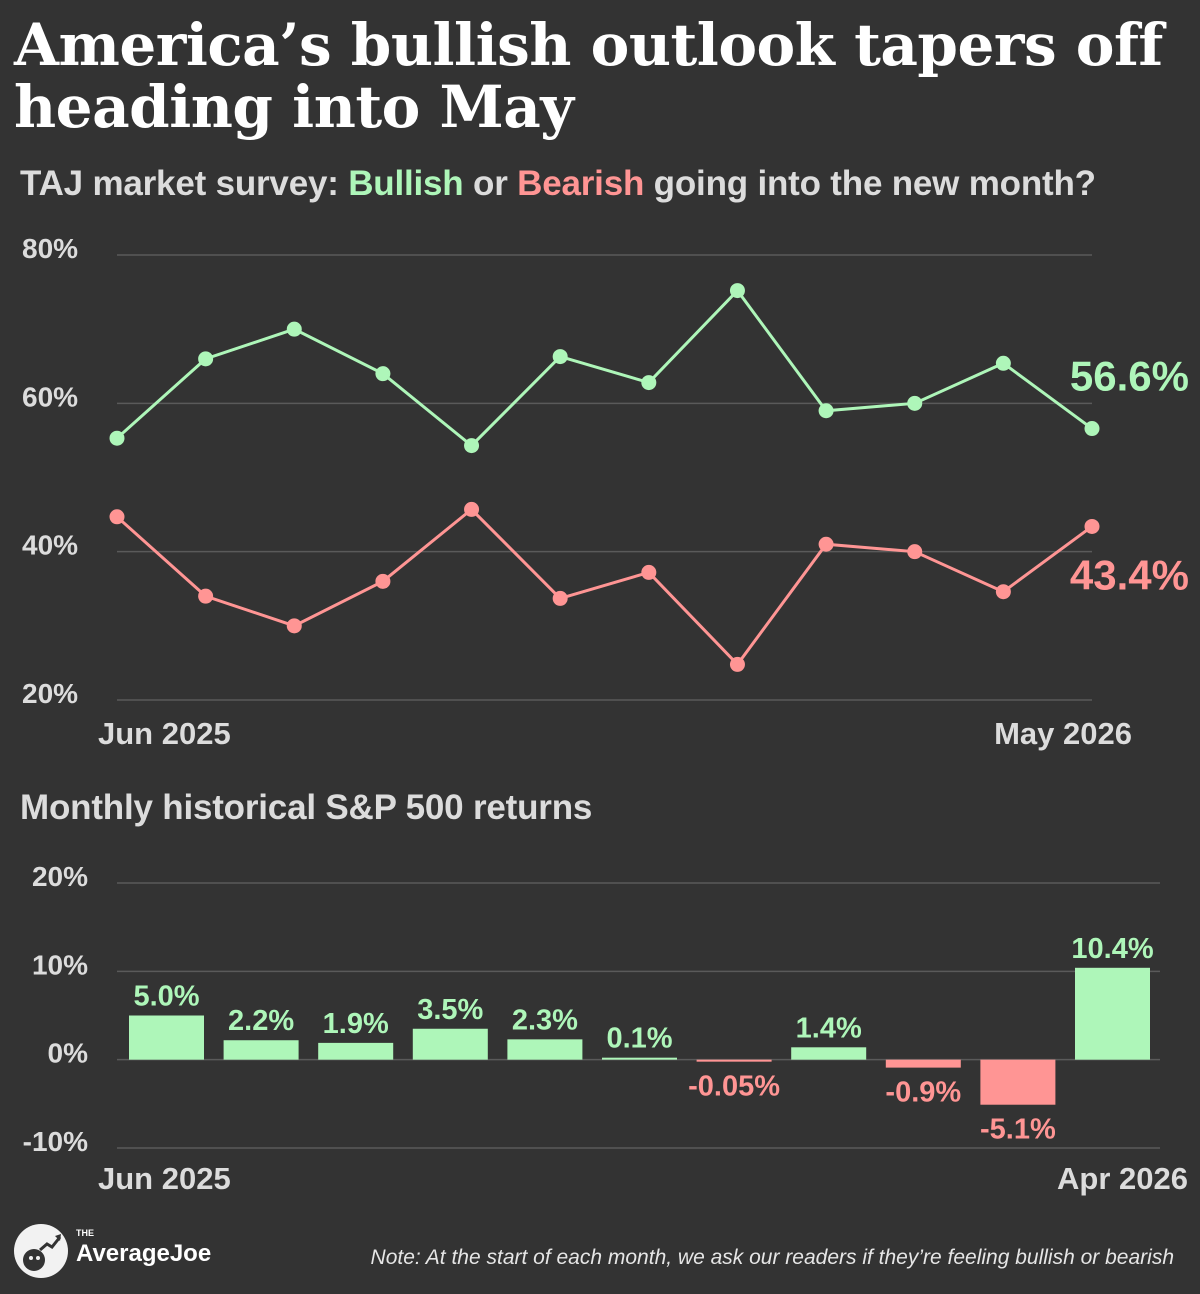  Describe the element at coordinates (1129, 376) in the screenshot. I see `bullish-end-label: 56.6%` at that location.